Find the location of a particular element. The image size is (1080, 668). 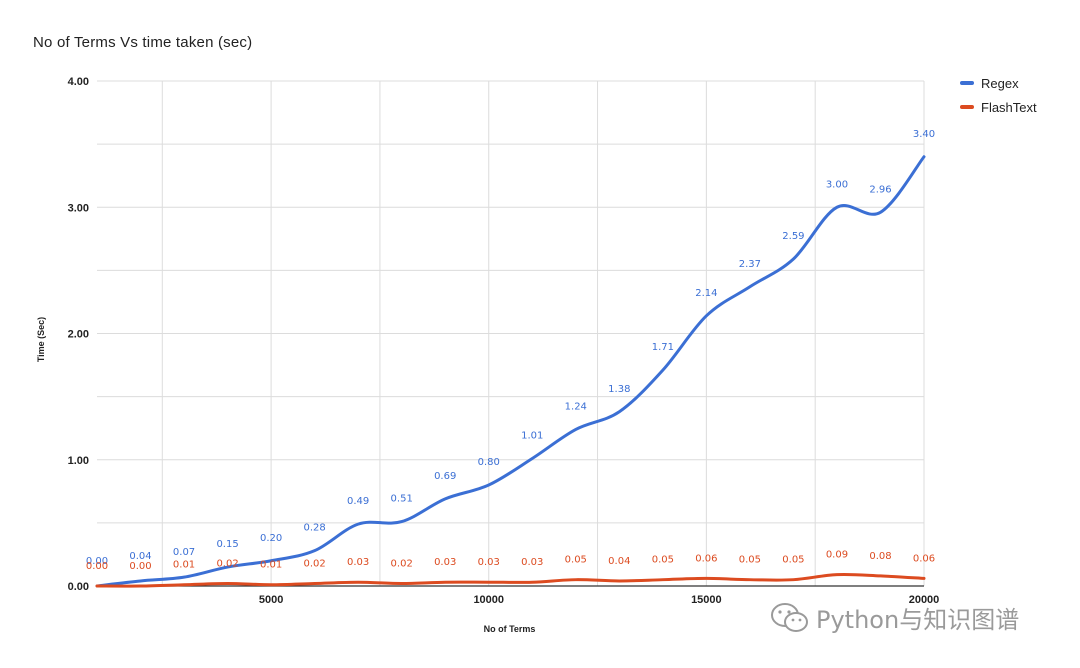

data-label-regex: 1.01 is located at coordinates (532, 435).